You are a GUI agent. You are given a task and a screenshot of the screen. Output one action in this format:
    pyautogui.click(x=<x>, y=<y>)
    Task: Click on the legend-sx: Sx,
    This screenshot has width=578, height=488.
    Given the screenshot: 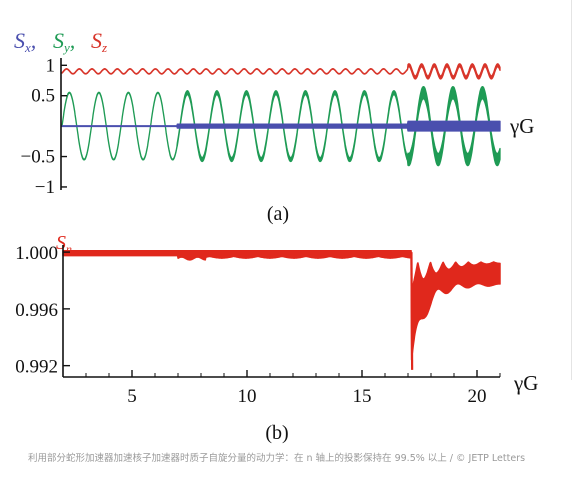 What is the action you would take?
    pyautogui.click(x=25, y=41)
    